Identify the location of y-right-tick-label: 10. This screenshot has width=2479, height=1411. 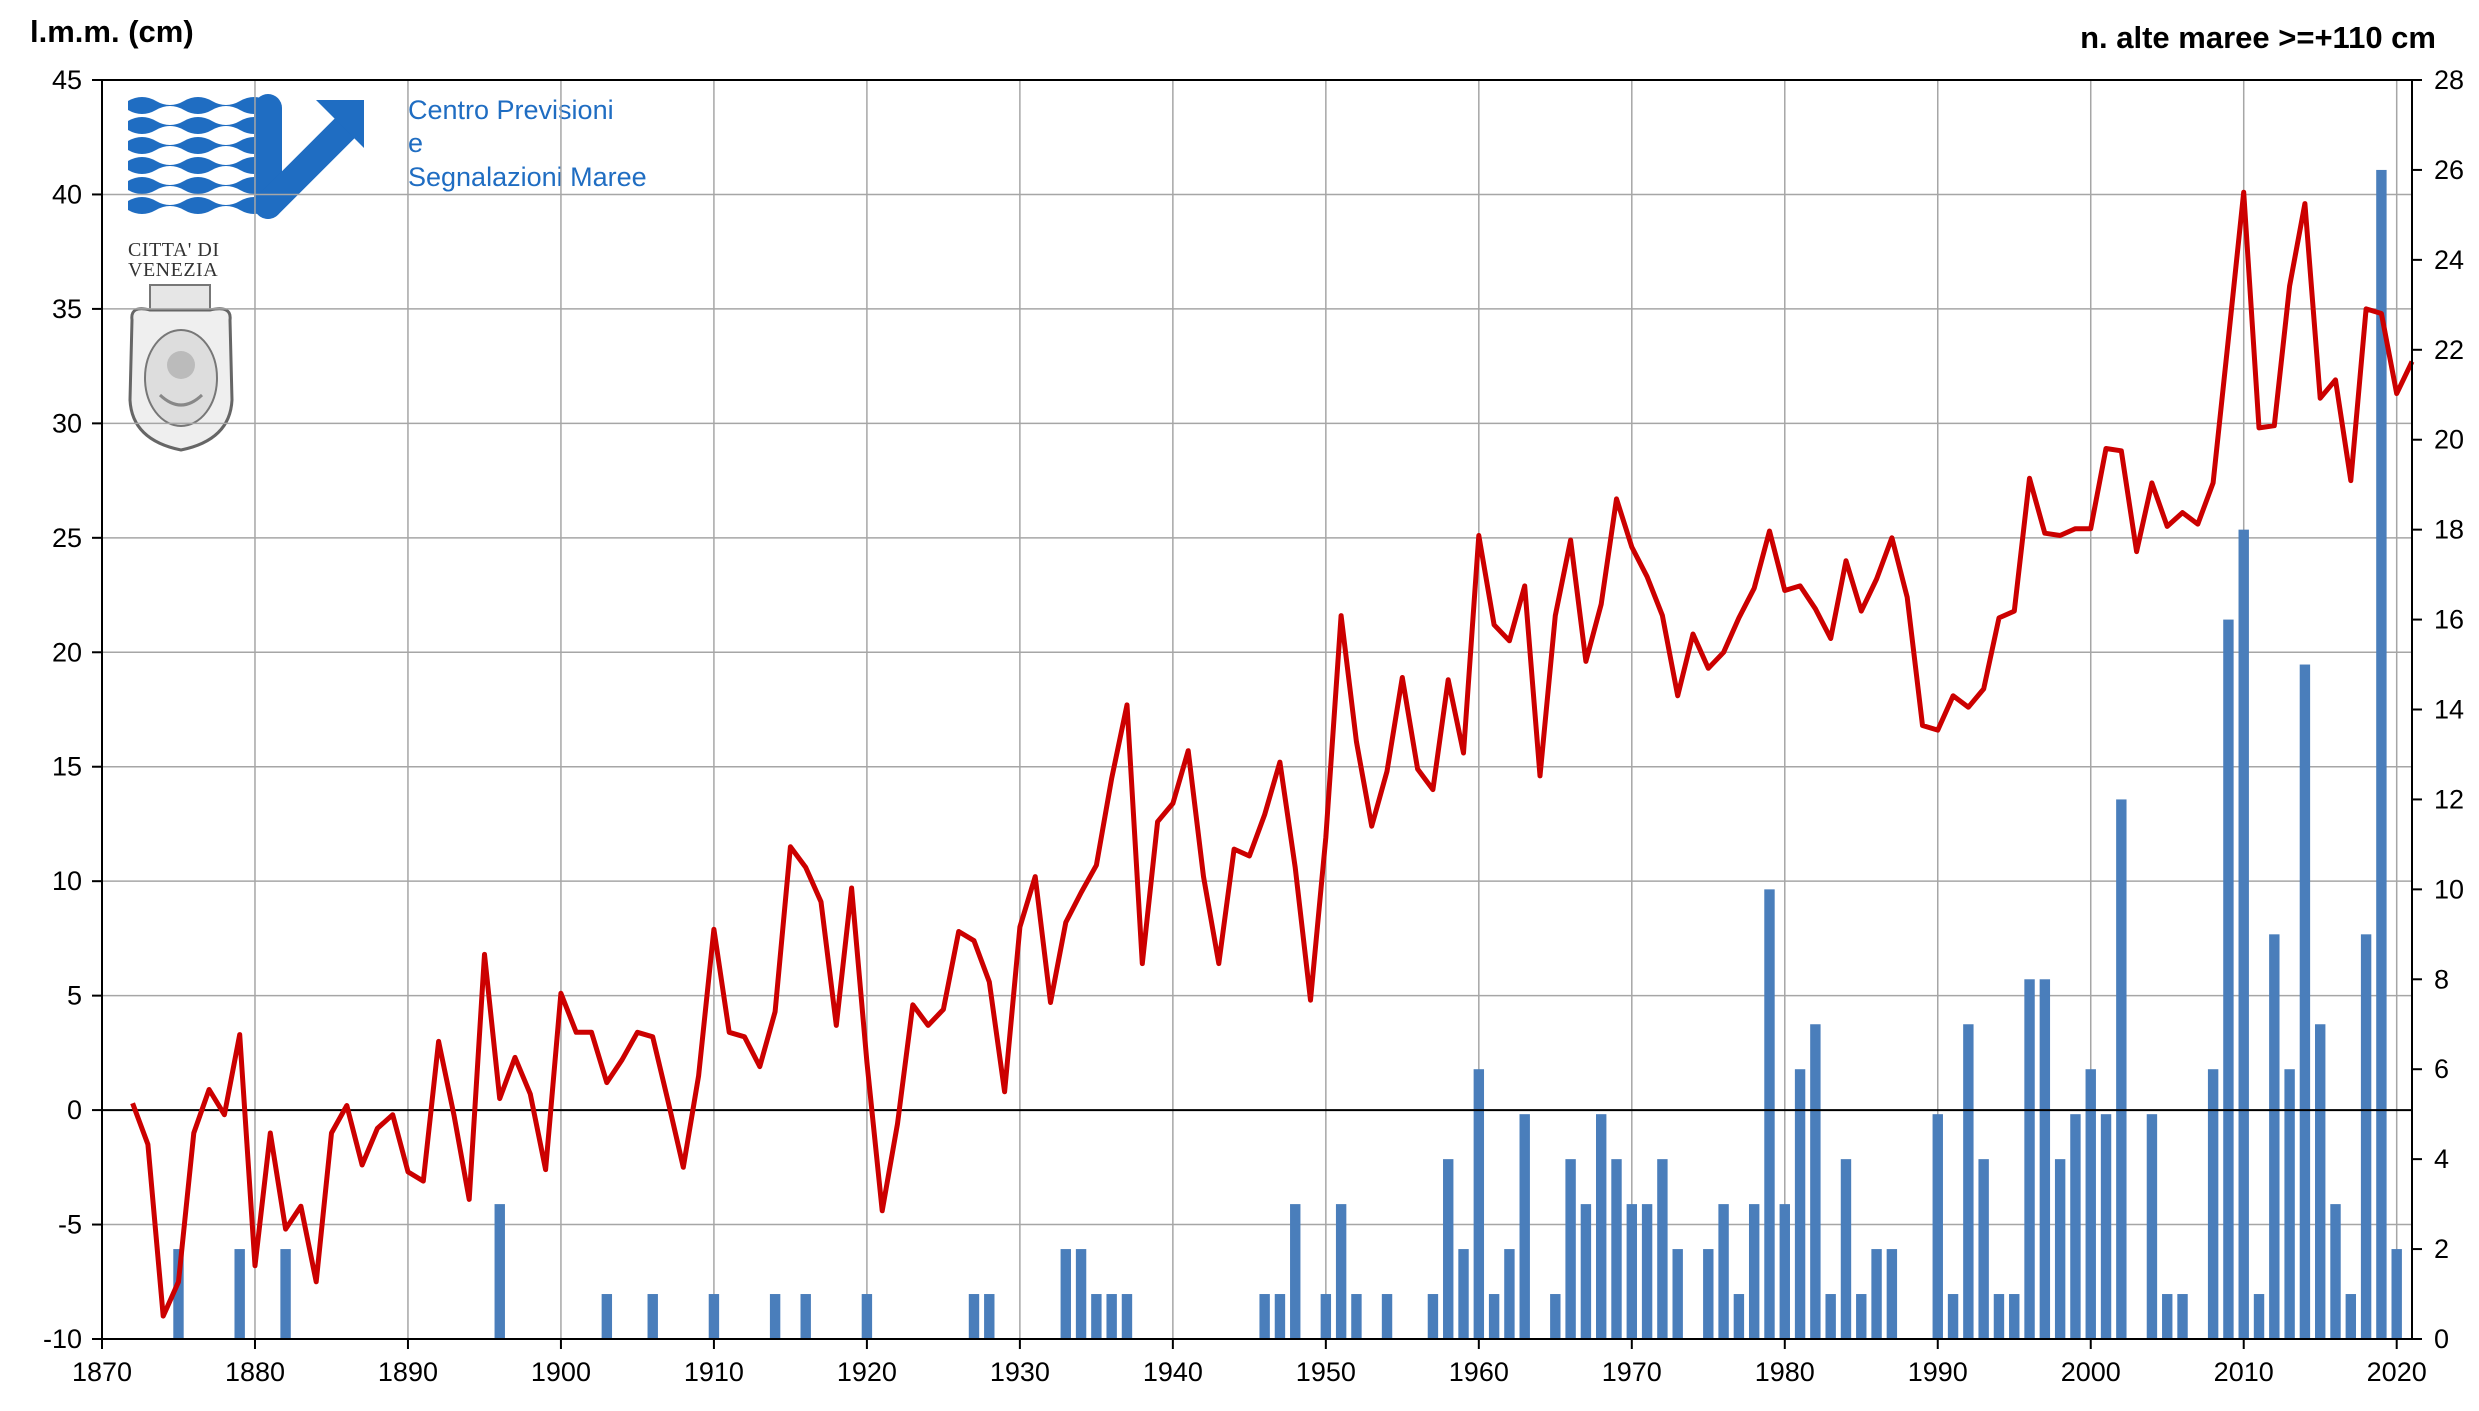
(2449, 889).